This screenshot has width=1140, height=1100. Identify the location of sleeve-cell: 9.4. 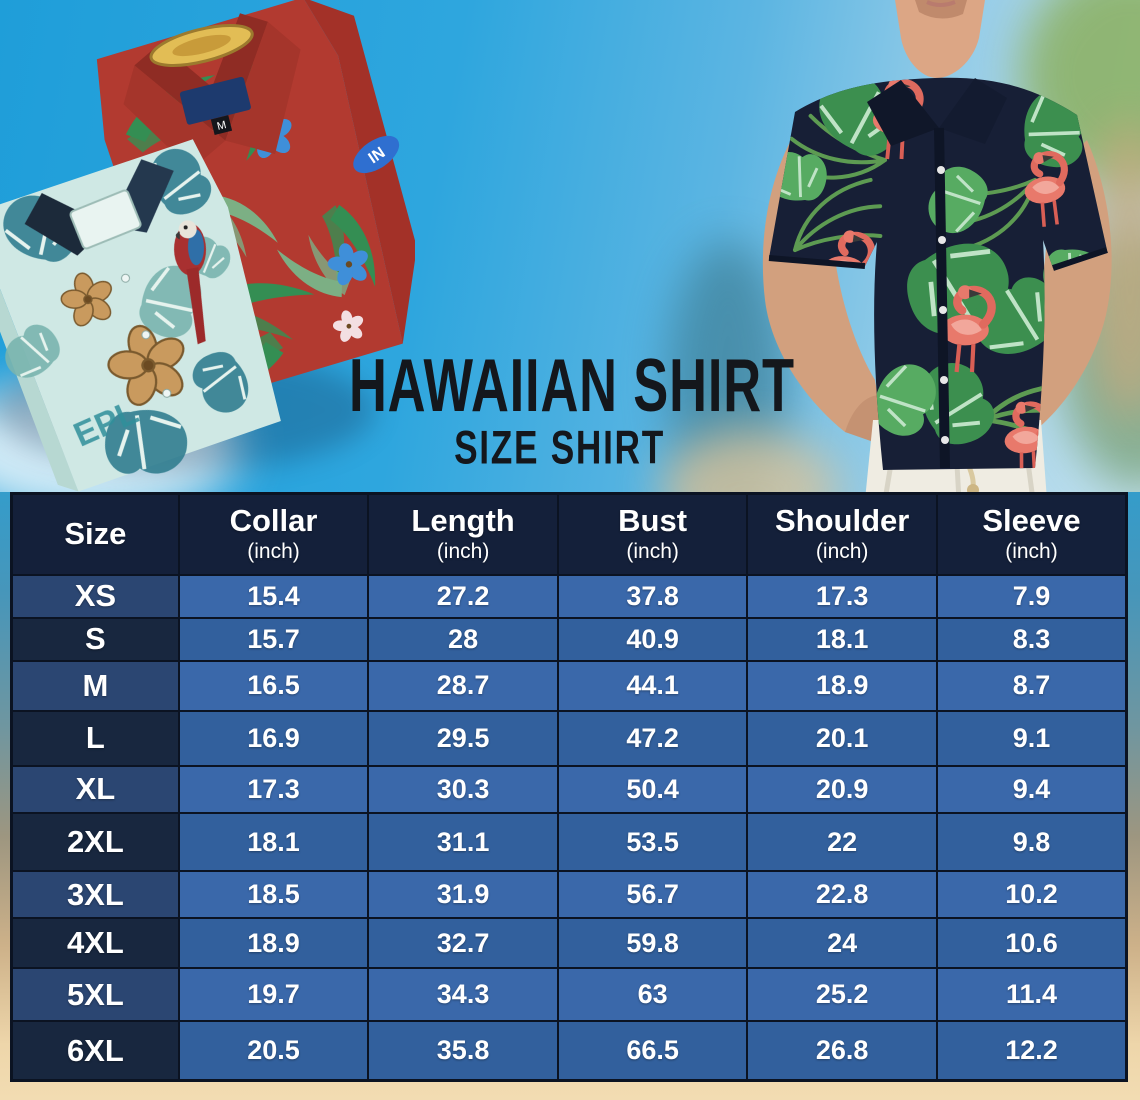
(1031, 789).